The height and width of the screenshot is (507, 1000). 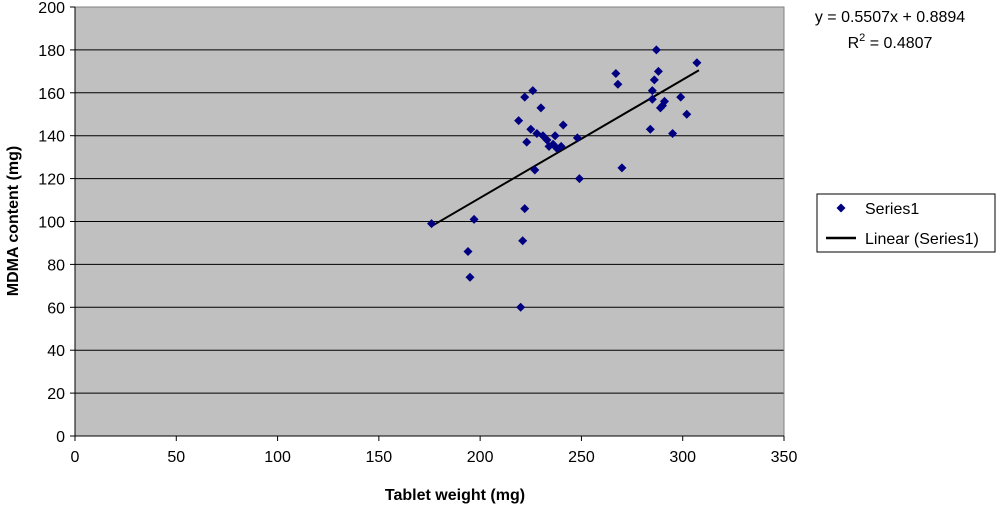 What do you see at coordinates (892, 209) in the screenshot?
I see `legend-label-series1: Series1` at bounding box center [892, 209].